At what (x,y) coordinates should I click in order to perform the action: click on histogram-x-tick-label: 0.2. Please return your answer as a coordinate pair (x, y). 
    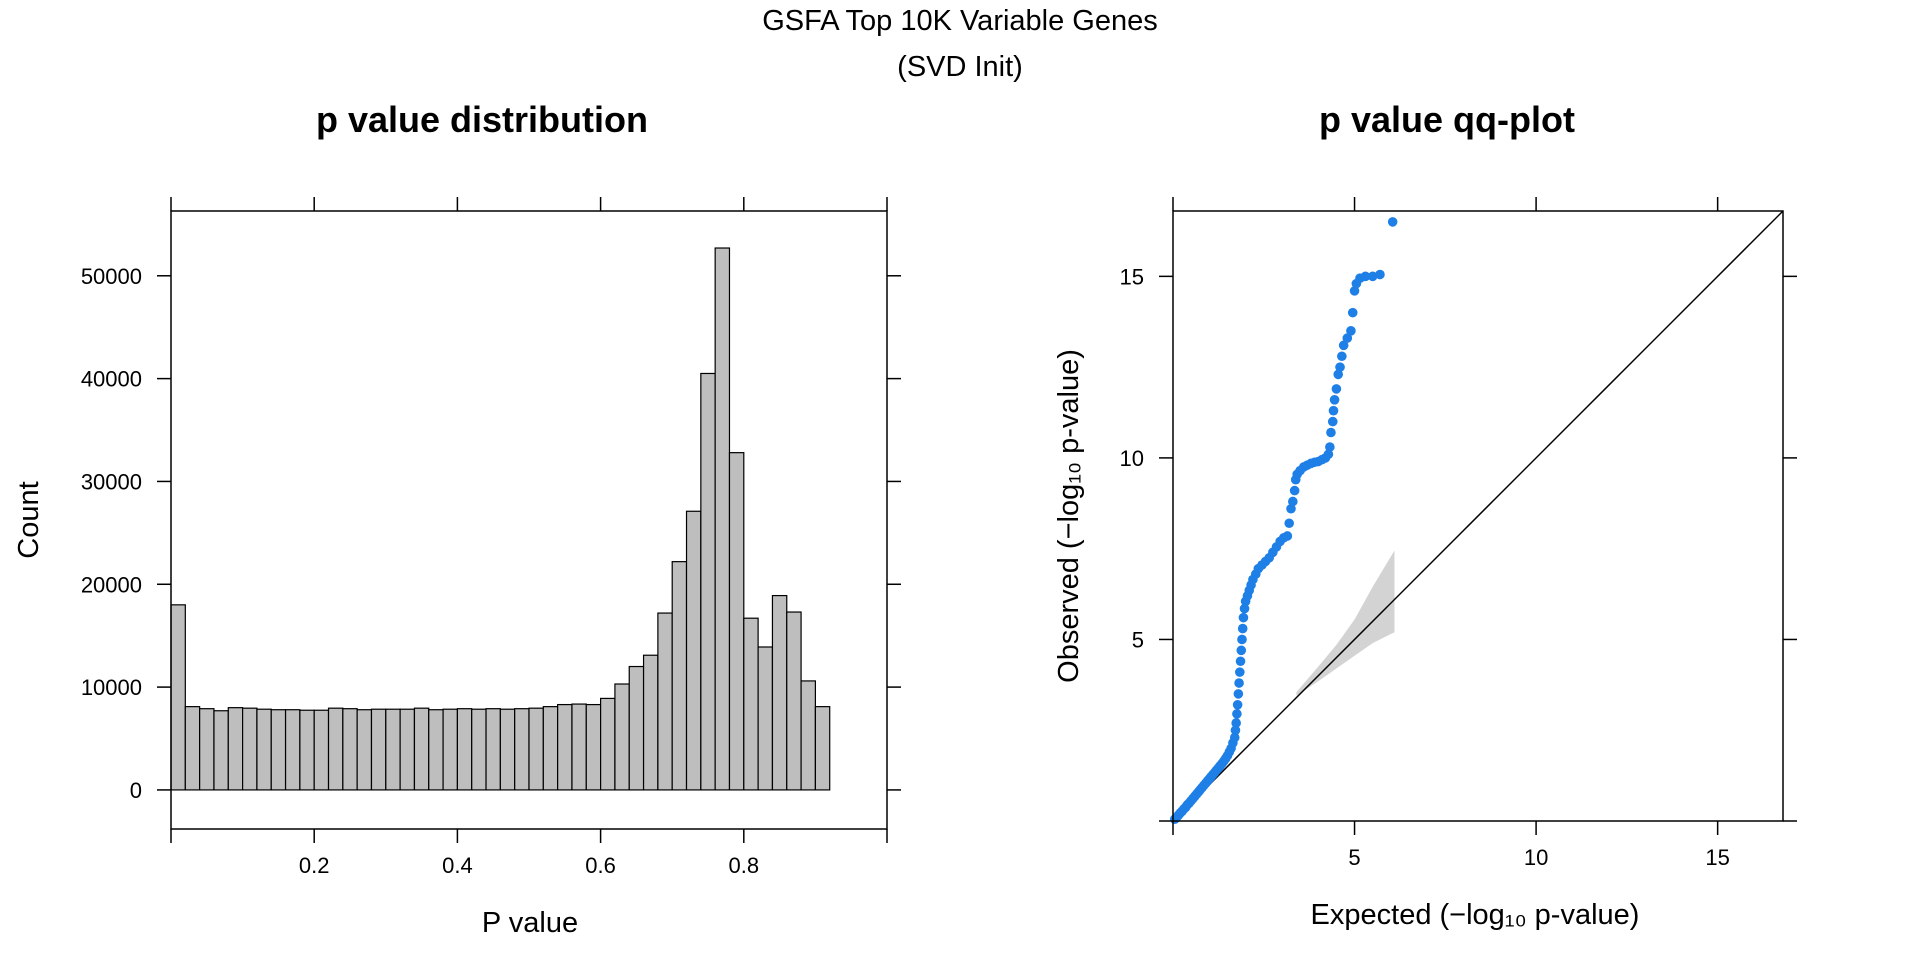
    Looking at the image, I should click on (314, 865).